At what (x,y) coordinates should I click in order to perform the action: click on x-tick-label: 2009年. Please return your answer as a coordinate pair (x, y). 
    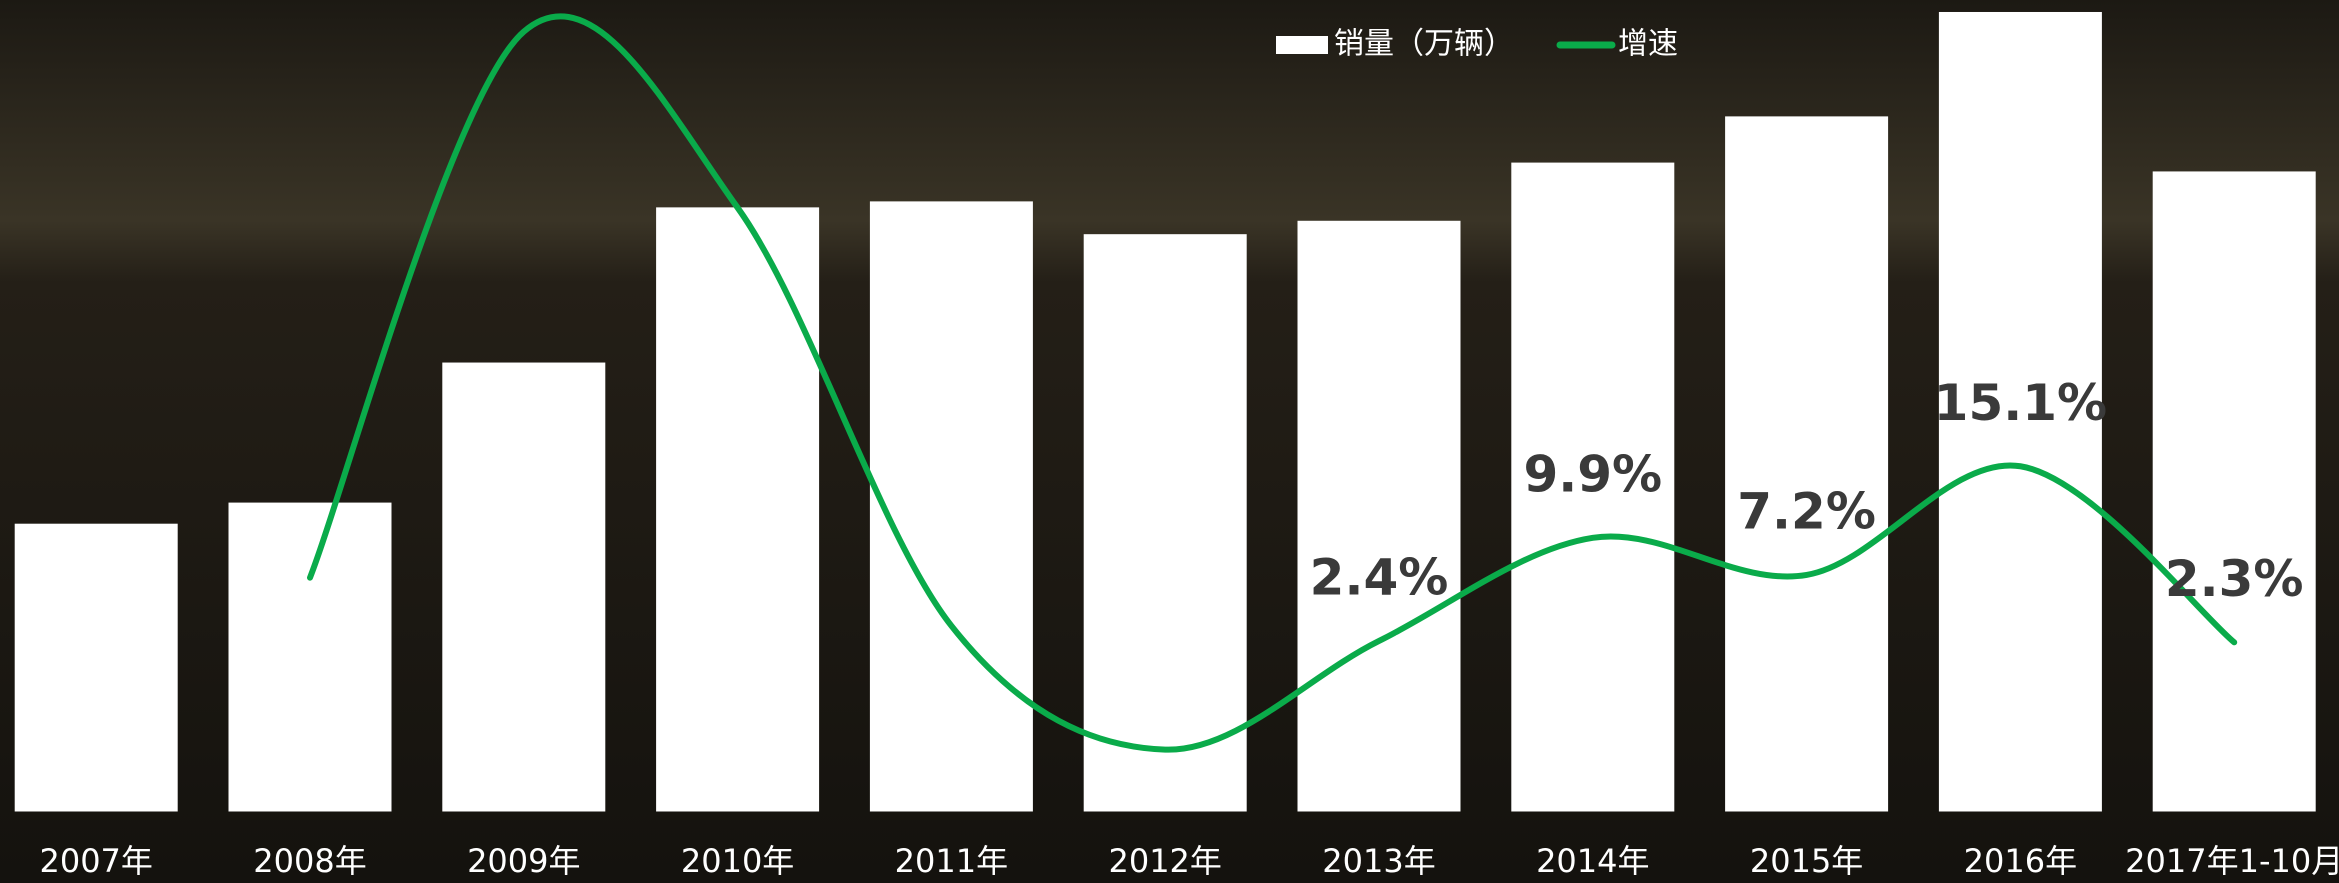
    Looking at the image, I should click on (523, 861).